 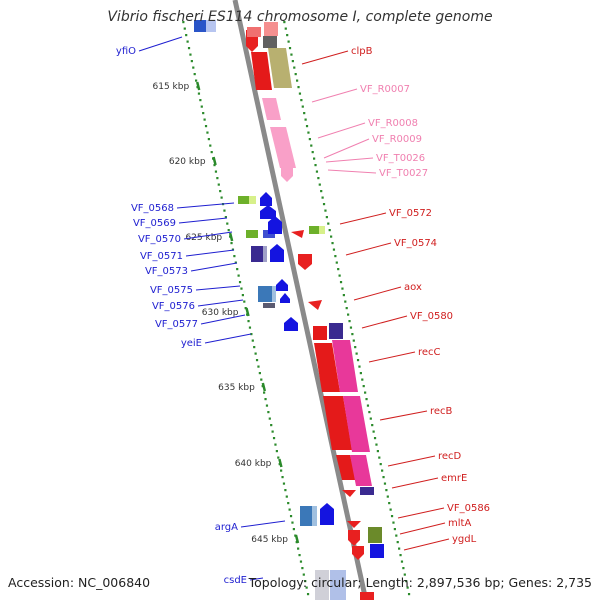 I want to click on gene-recD, so click(x=346, y=467).